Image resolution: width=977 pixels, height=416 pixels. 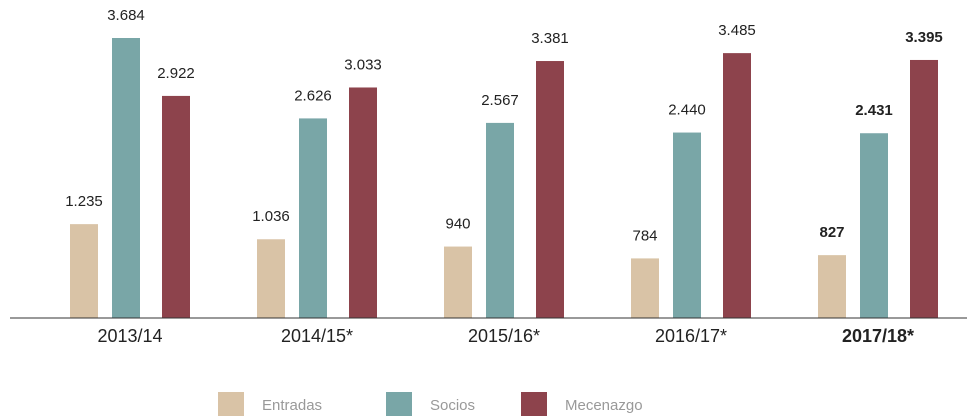 What do you see at coordinates (644, 235) in the screenshot?
I see `value-label: 784` at bounding box center [644, 235].